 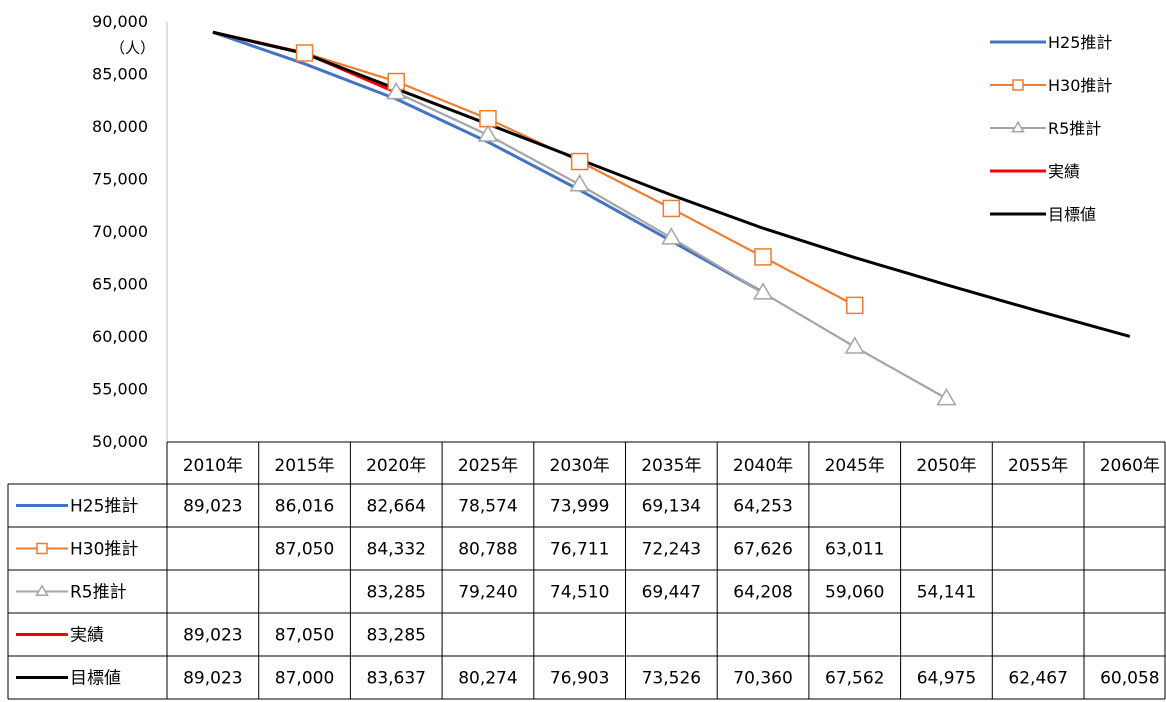 What do you see at coordinates (104, 507) in the screenshot?
I see `table-row-label: H25推計` at bounding box center [104, 507].